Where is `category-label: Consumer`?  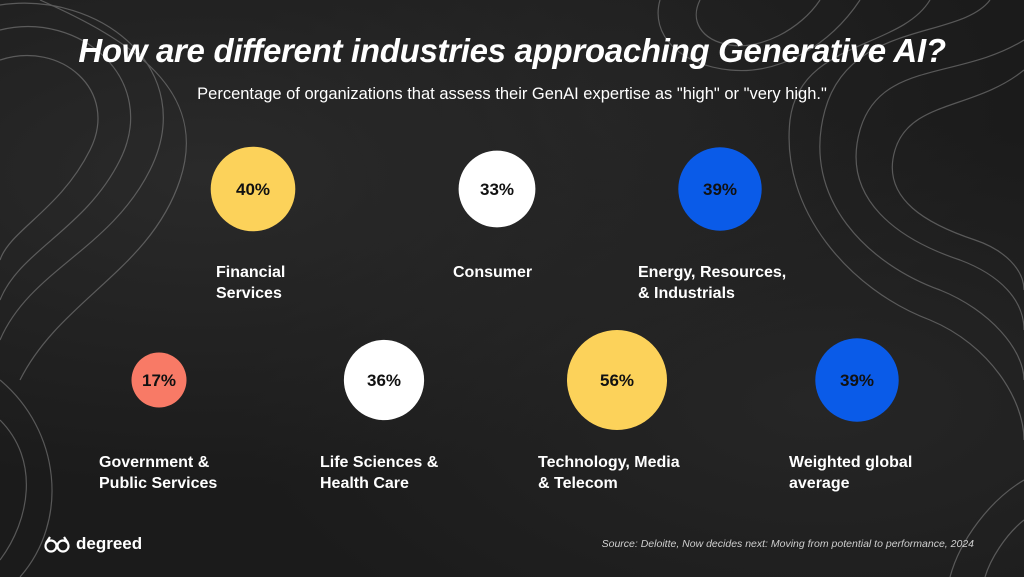 category-label: Consumer is located at coordinates (553, 272).